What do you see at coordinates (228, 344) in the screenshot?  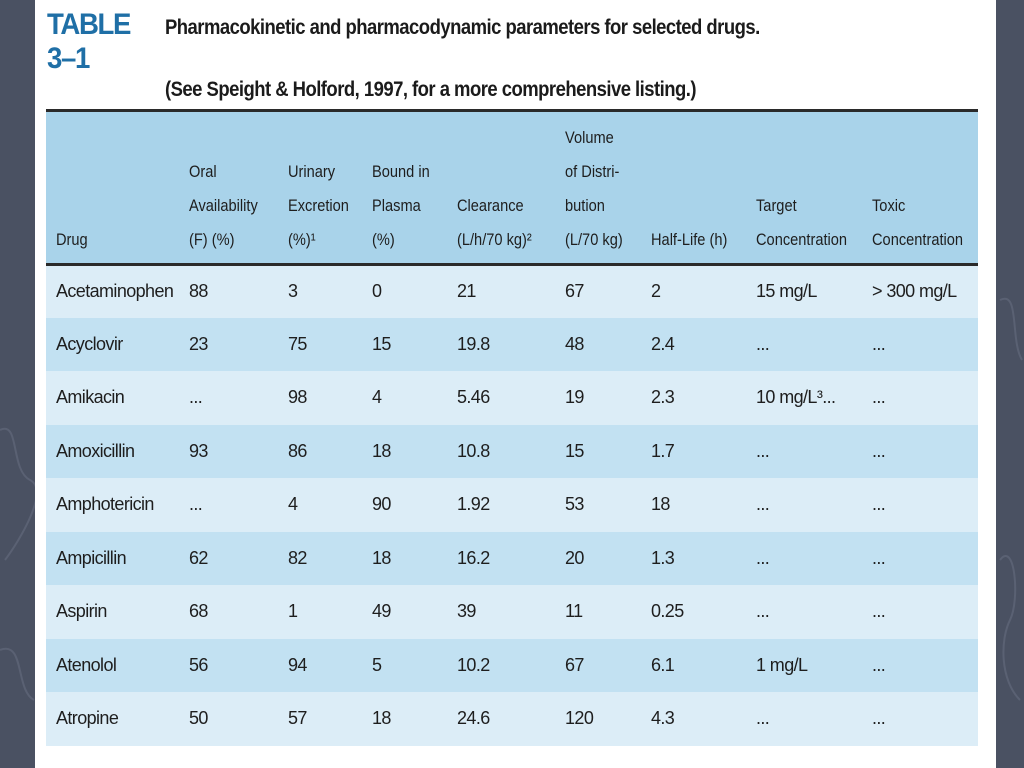 I see `cell-oral: 23` at bounding box center [228, 344].